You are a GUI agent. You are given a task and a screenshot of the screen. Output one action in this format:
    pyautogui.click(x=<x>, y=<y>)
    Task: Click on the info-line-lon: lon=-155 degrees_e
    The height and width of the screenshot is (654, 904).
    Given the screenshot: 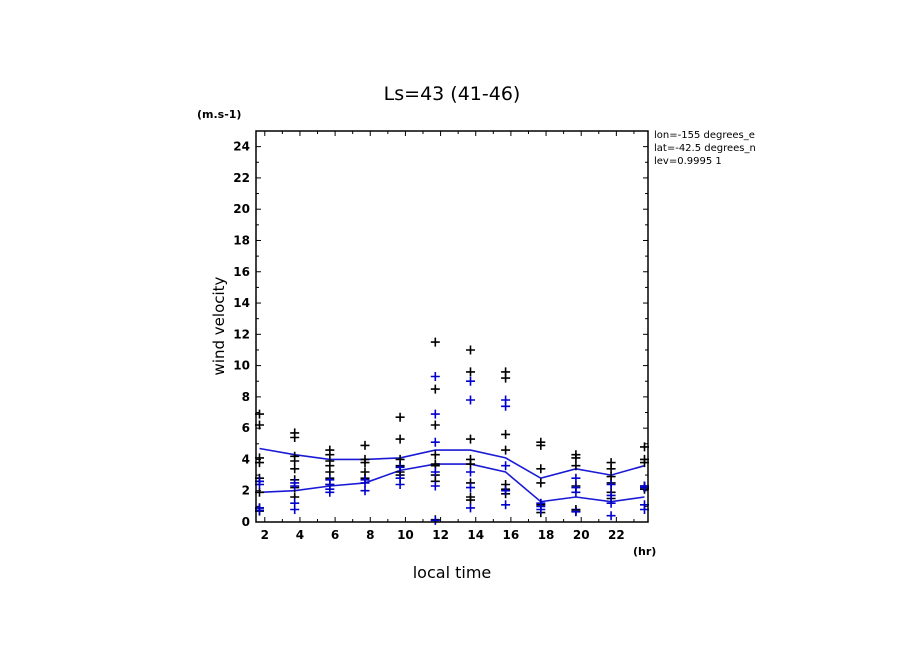 What is the action you would take?
    pyautogui.click(x=704, y=135)
    